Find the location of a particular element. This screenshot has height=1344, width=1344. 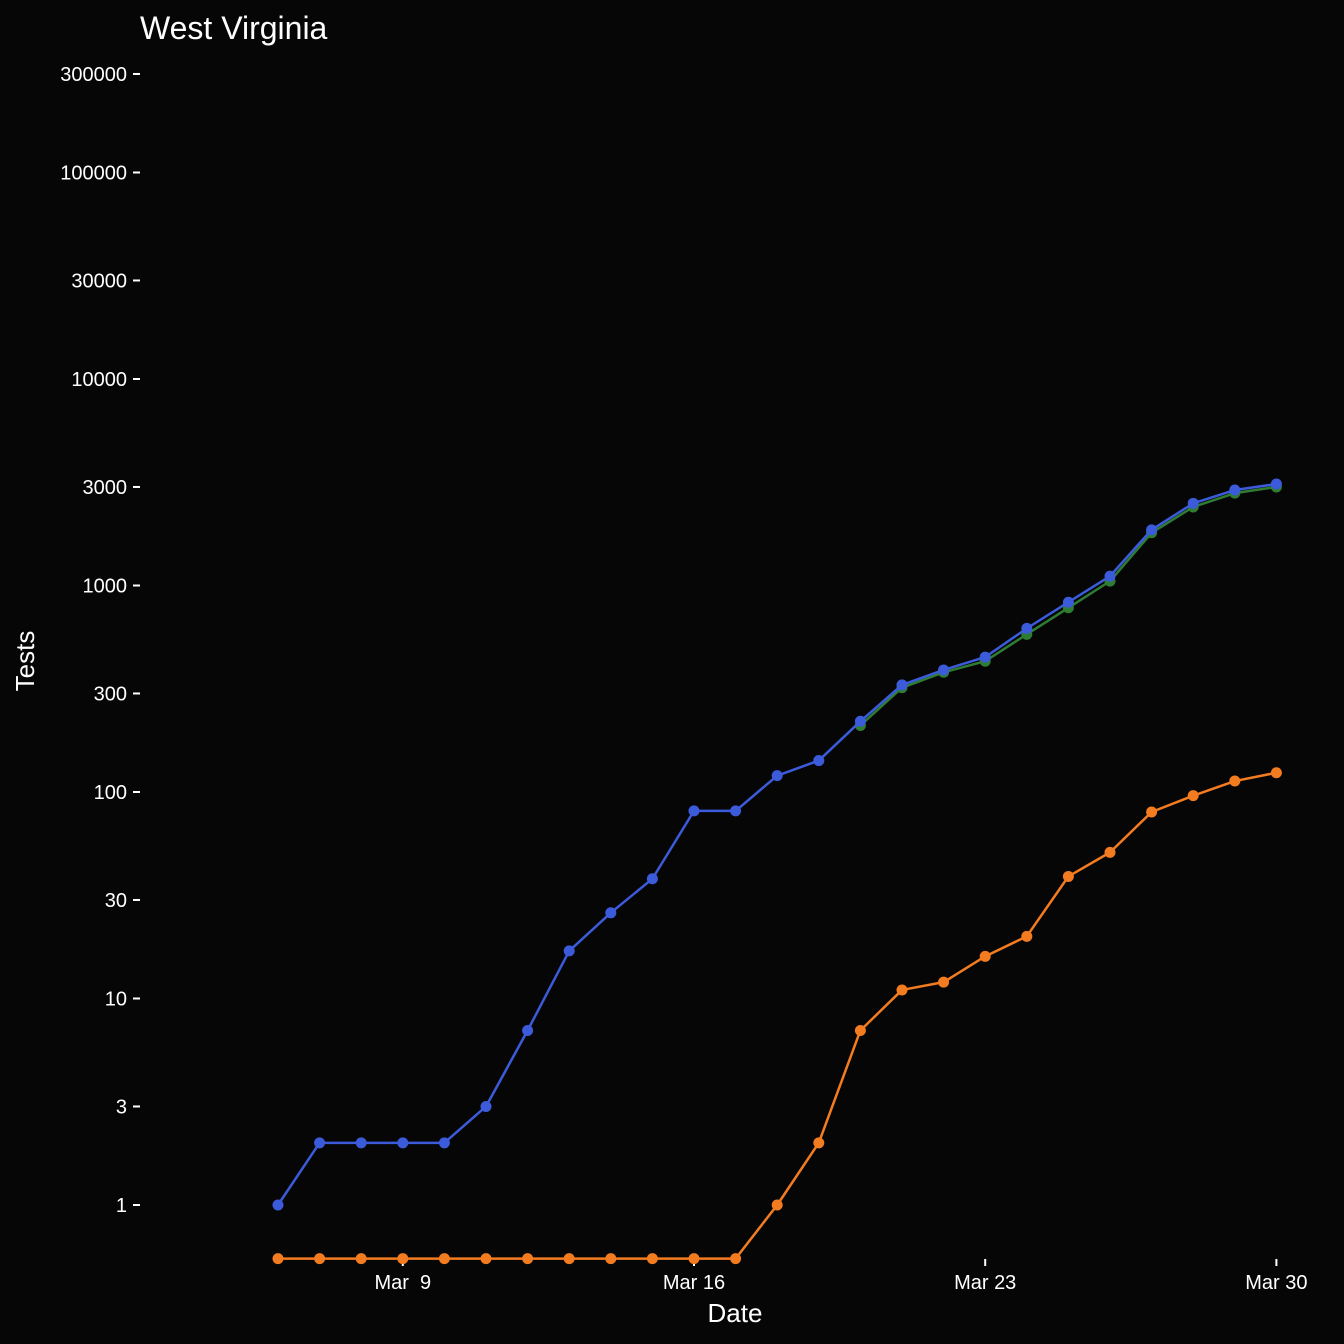

y-tick-label-0: 1 is located at coordinates (121, 1206).